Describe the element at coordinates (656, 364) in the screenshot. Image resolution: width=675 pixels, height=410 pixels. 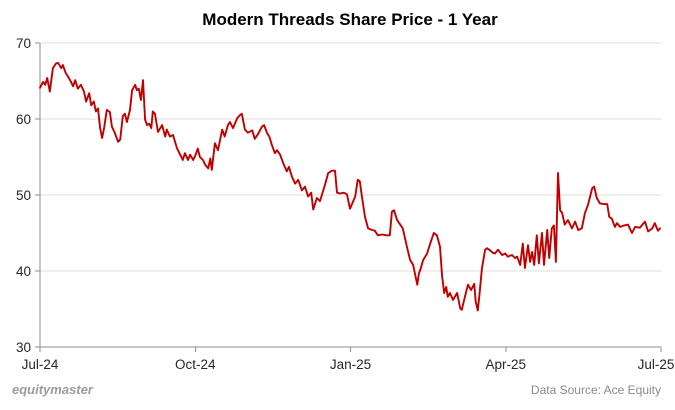
I see `x-axis-label: Jul-25` at that location.